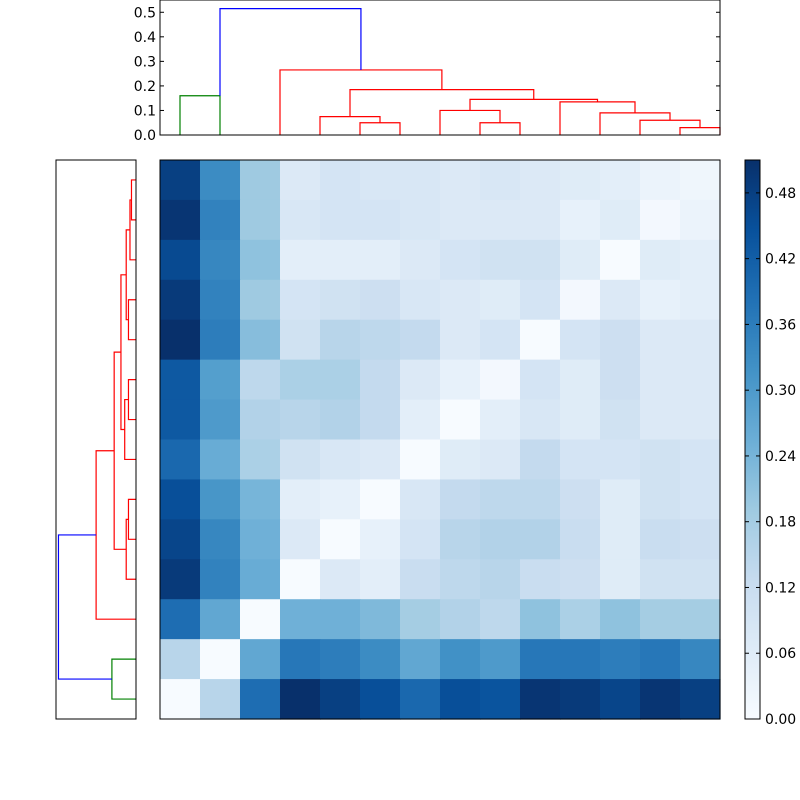  I want to click on colorbar-tick-label: 0.00, so click(780, 720).